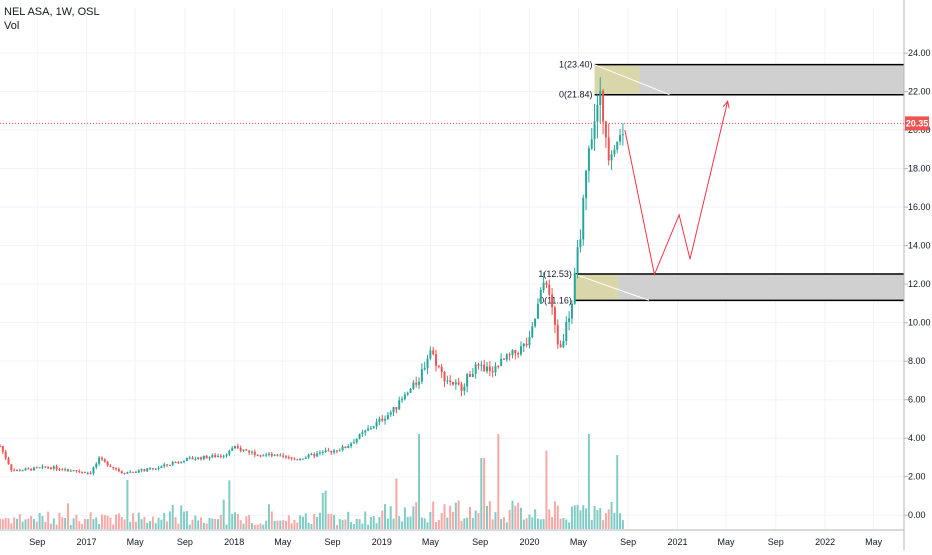 The image size is (932, 555). Describe the element at coordinates (382, 542) in the screenshot. I see `x-tick-label: 2019` at that location.